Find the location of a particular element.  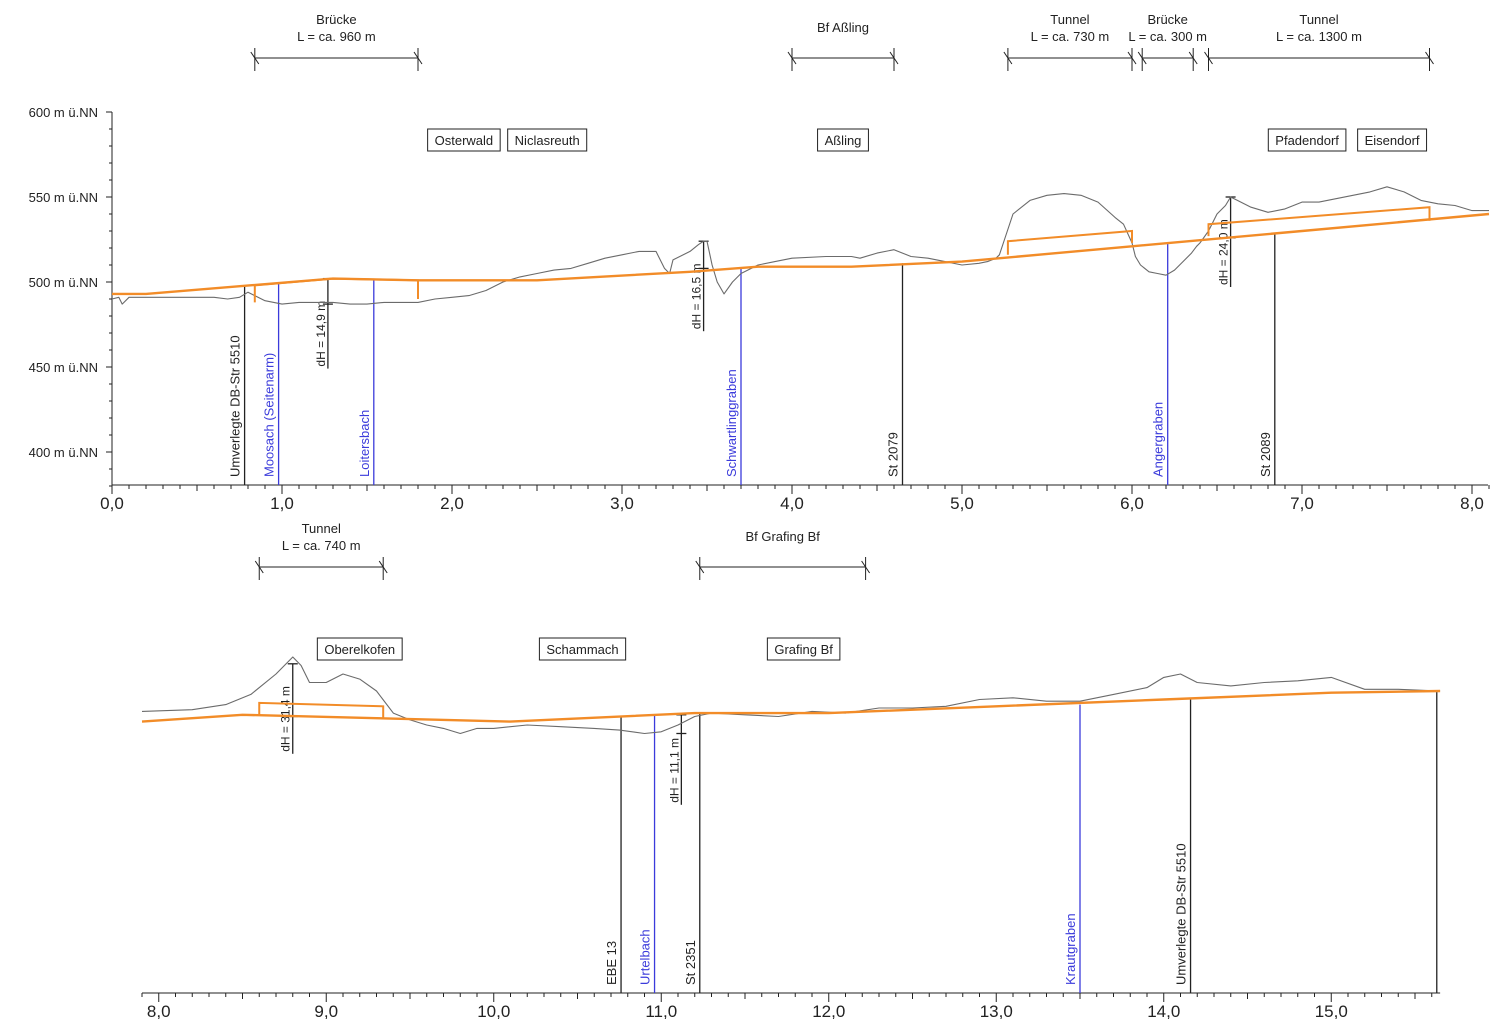

place-label: Schammach is located at coordinates (582, 649).